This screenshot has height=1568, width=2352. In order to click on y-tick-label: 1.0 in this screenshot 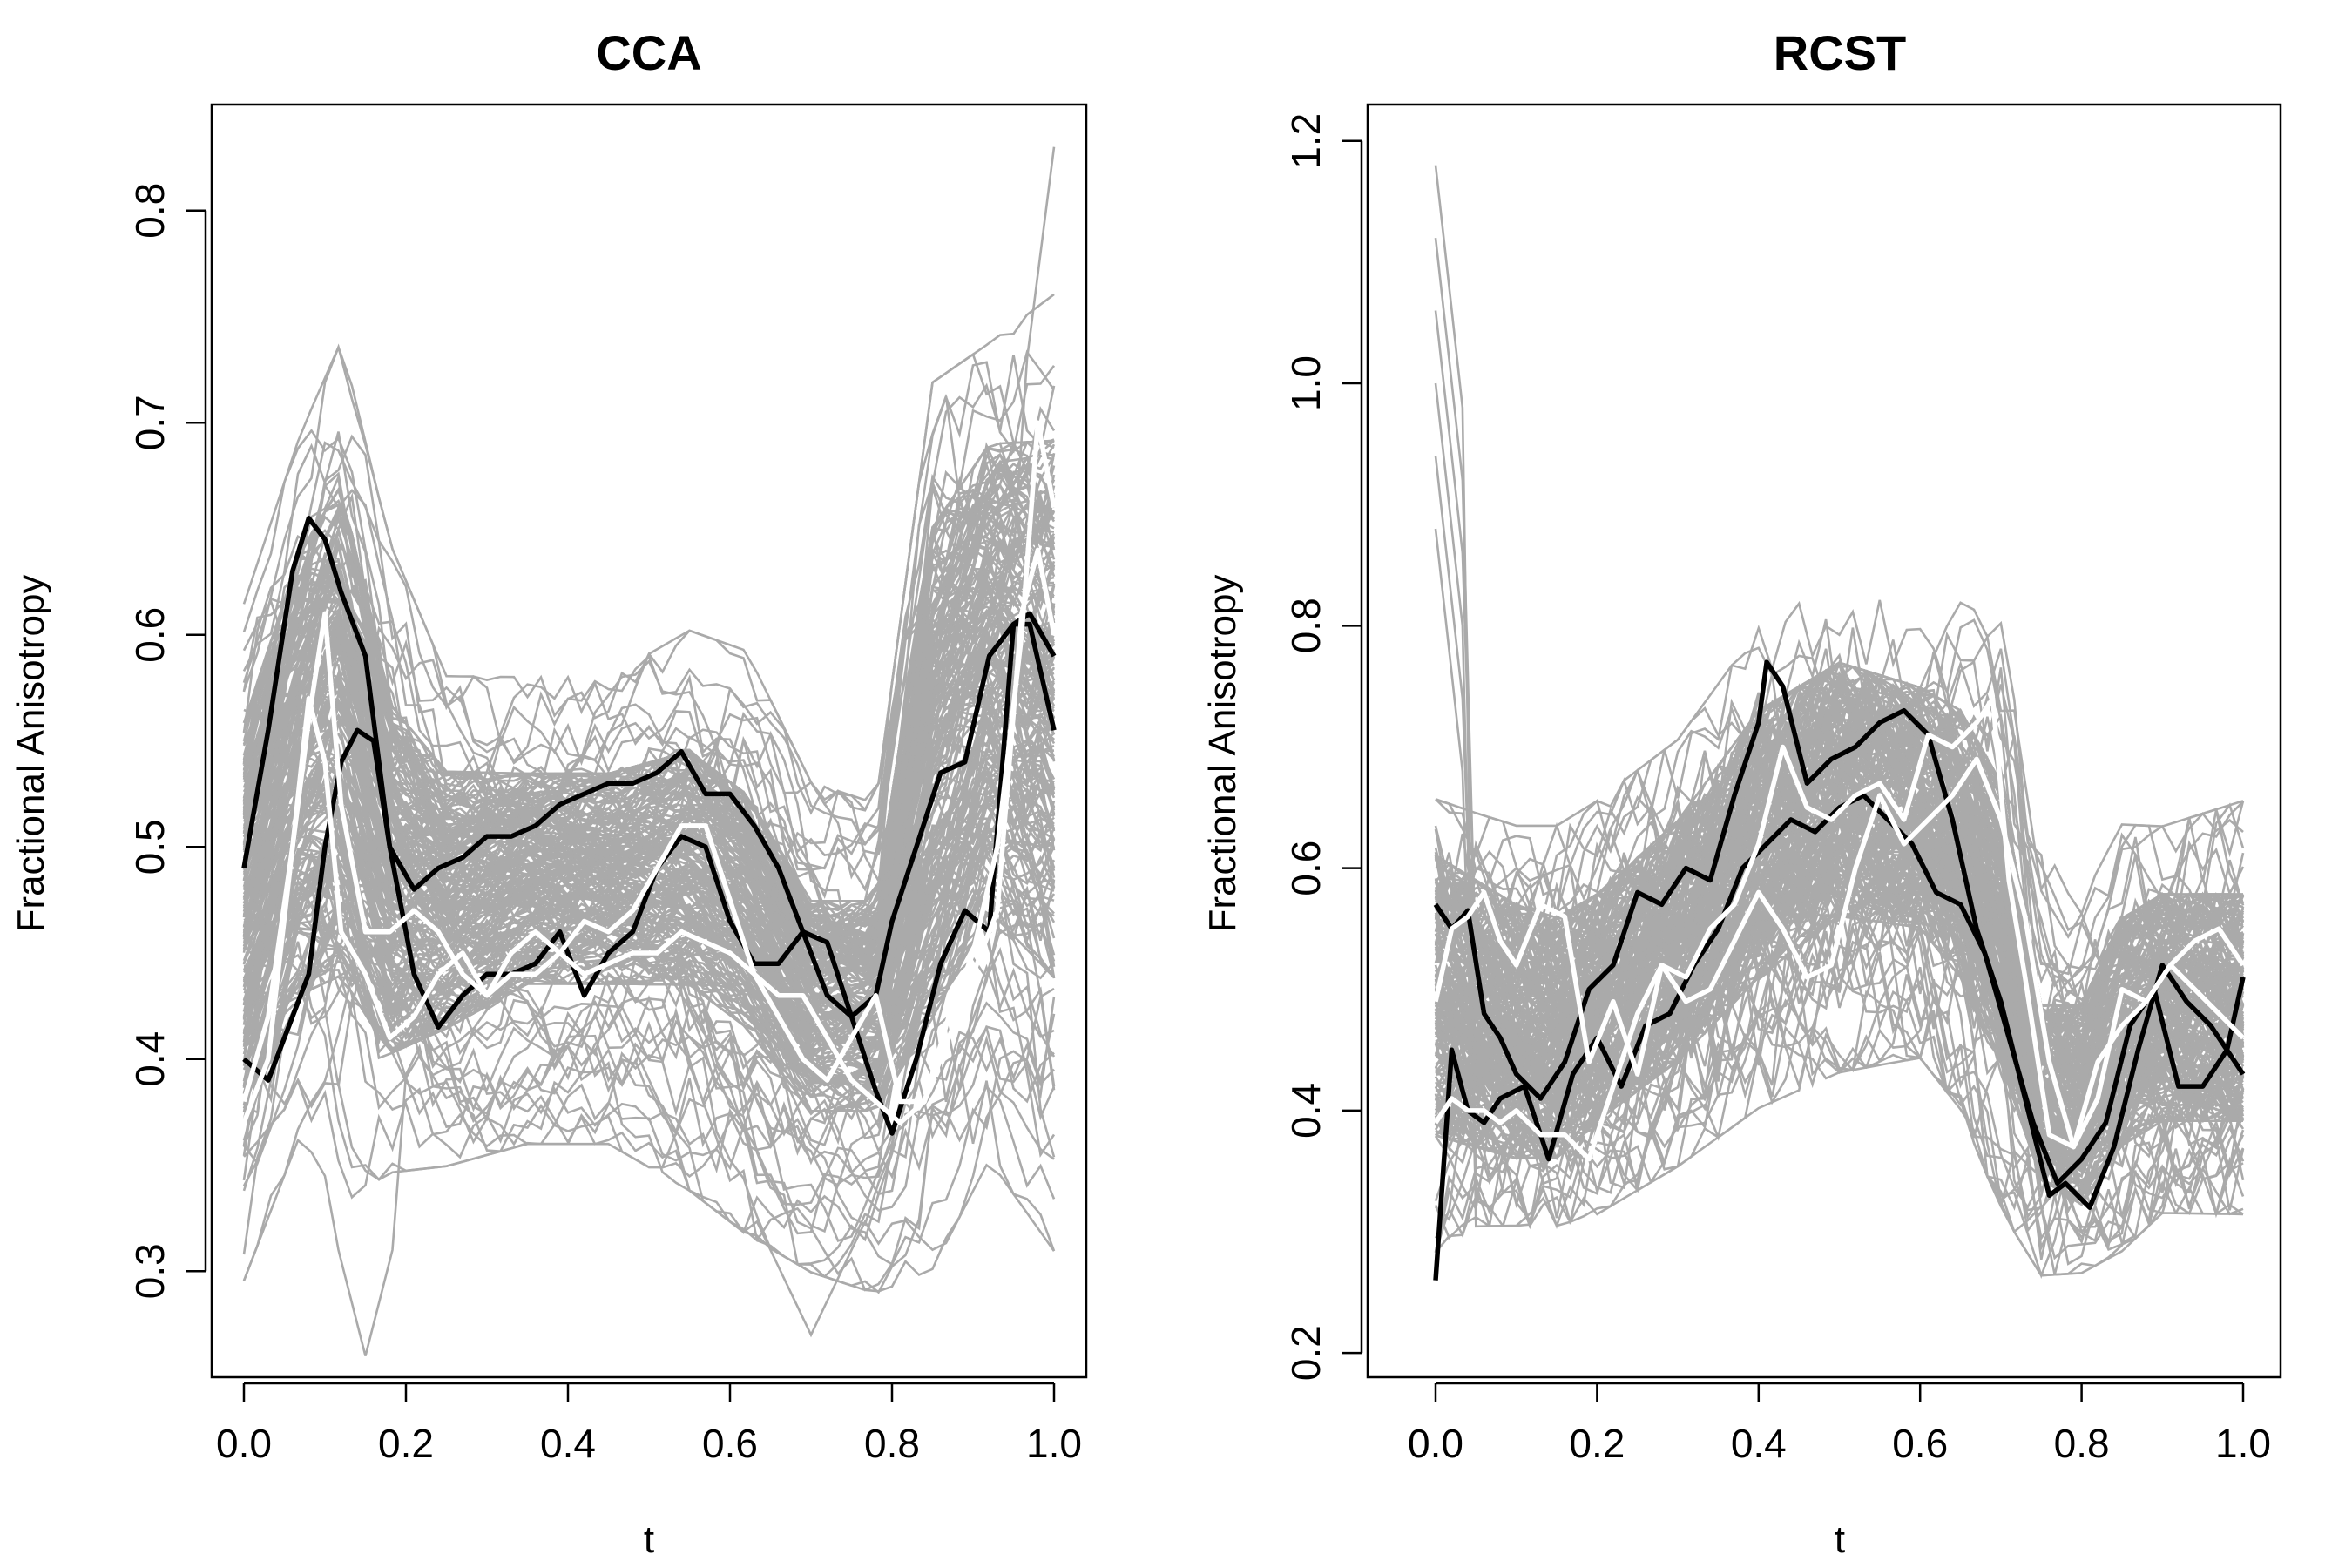, I will do `click(1305, 383)`.